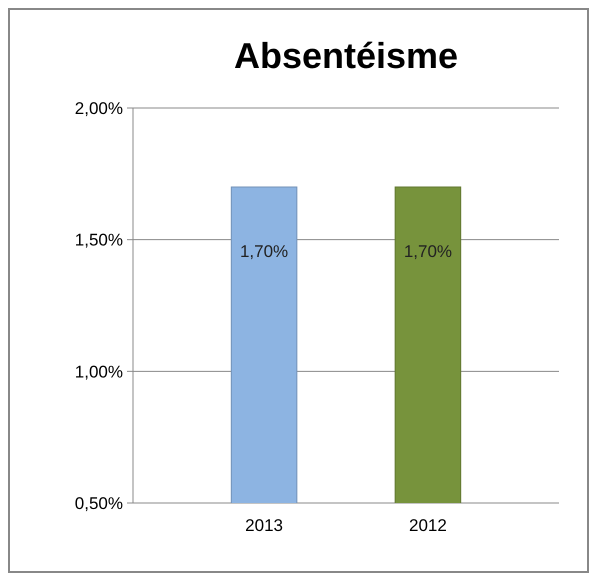 This screenshot has height=581, width=589. Describe the element at coordinates (98, 503) in the screenshot. I see `y-tick-label: 0,50%` at that location.